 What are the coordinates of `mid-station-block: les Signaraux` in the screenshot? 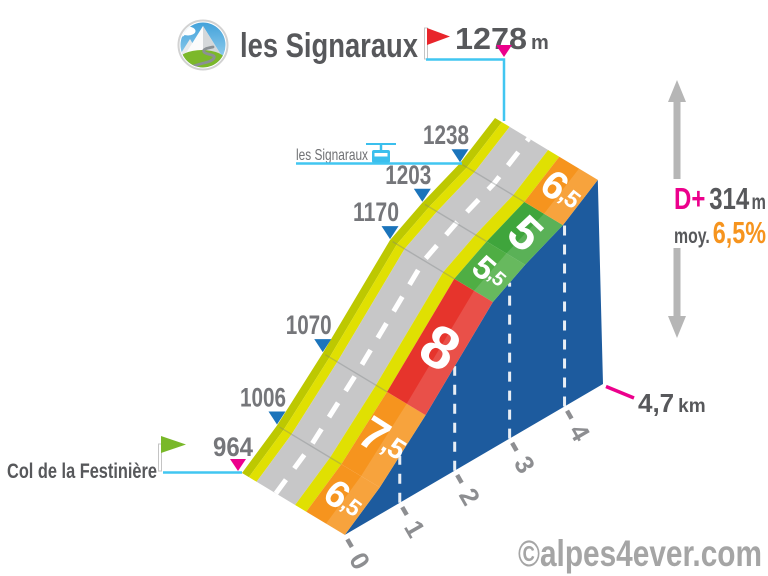 It's located at (379, 154).